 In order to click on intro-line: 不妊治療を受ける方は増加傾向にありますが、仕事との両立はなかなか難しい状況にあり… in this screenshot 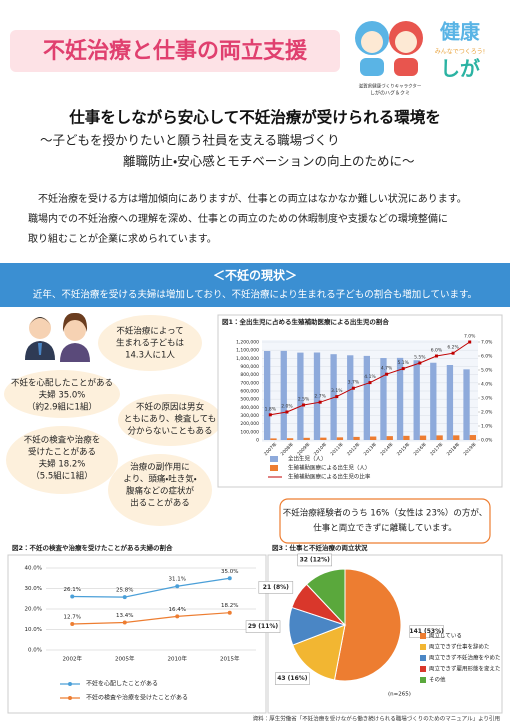, I will do `click(247, 198)`.